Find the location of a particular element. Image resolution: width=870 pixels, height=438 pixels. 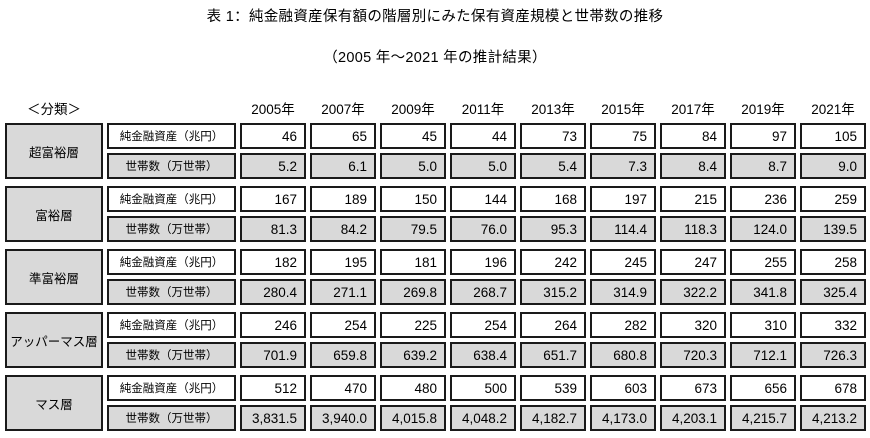

households-value-cell: 5.2 is located at coordinates (273, 166).